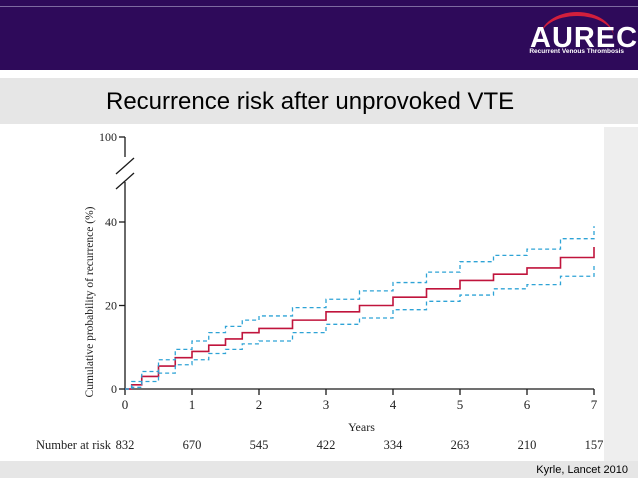 The width and height of the screenshot is (638, 478). I want to click on risk-table-value: 157, so click(594, 445).